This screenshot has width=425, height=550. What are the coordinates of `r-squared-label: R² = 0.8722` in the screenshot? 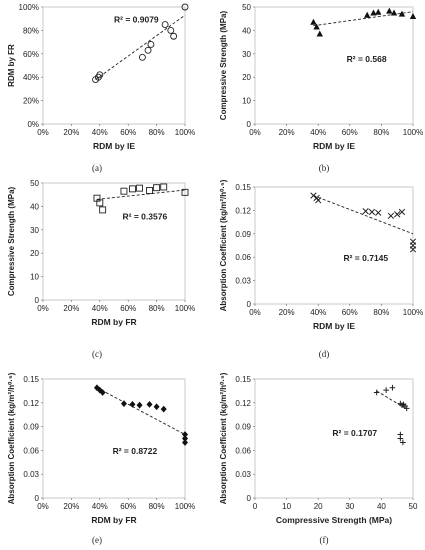 It's located at (135, 451).